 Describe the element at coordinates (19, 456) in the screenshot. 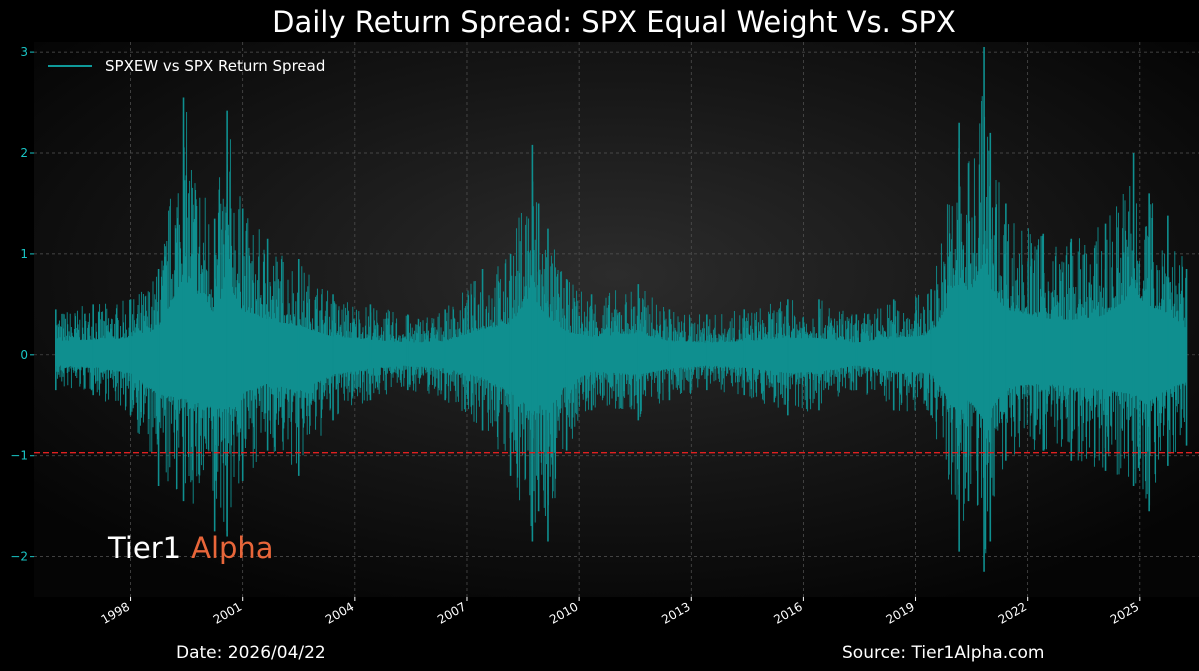

I see `y-tick-label: −1` at that location.